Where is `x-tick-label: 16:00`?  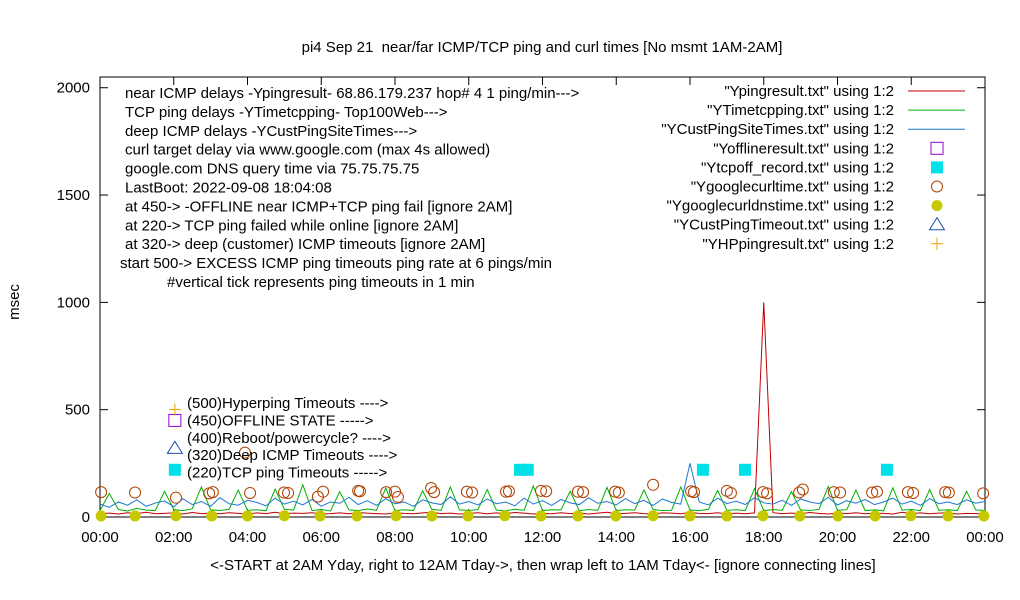
x-tick-label: 16:00 is located at coordinates (690, 537).